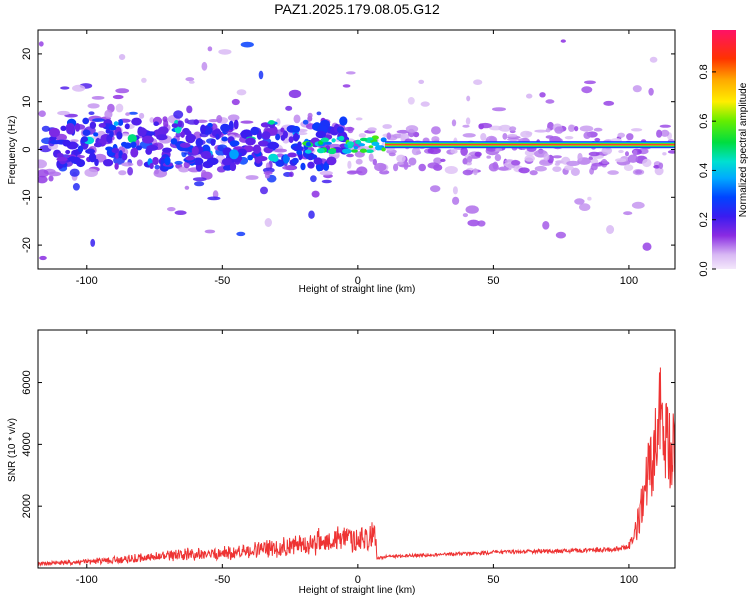  I want to click on snr-y-label: SNR (10 * v/v), so click(12, 450).